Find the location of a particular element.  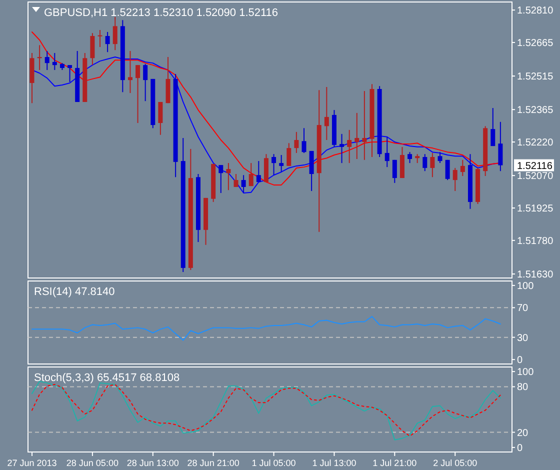

line-series is located at coordinates (266, 328).